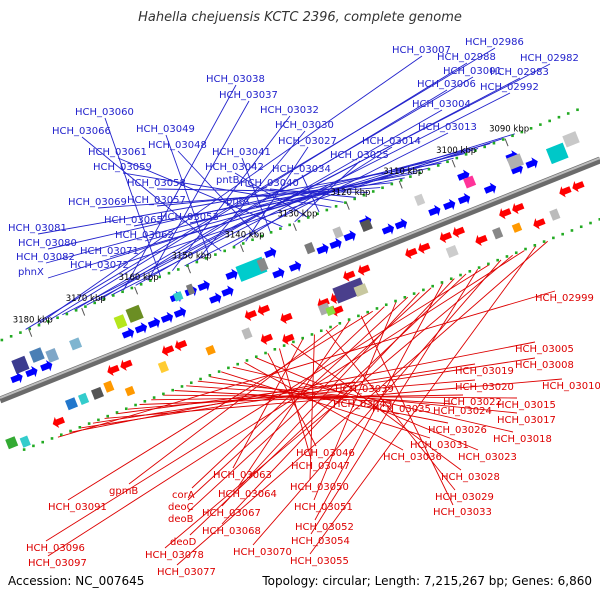  What do you see at coordinates (47, 243) in the screenshot?
I see `gene-label: HCH_03080` at bounding box center [47, 243].